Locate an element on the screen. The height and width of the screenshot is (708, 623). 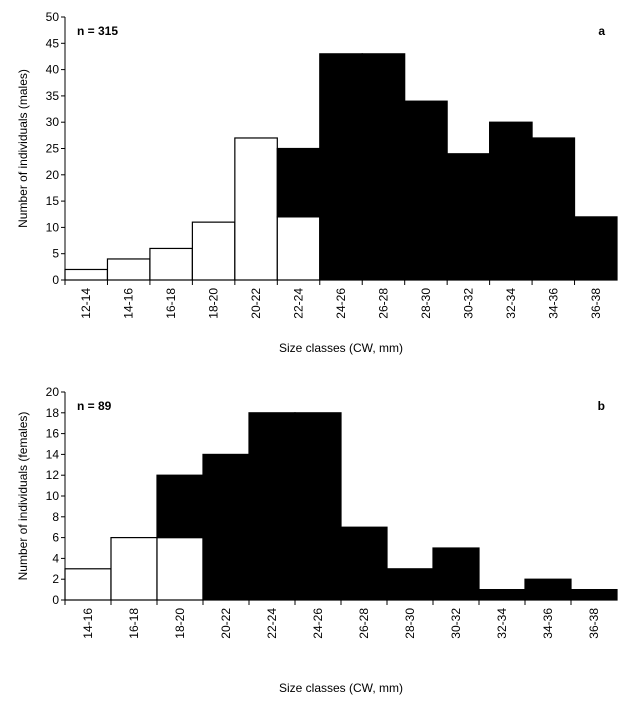
panel-letter: a is located at coordinates (601, 31).